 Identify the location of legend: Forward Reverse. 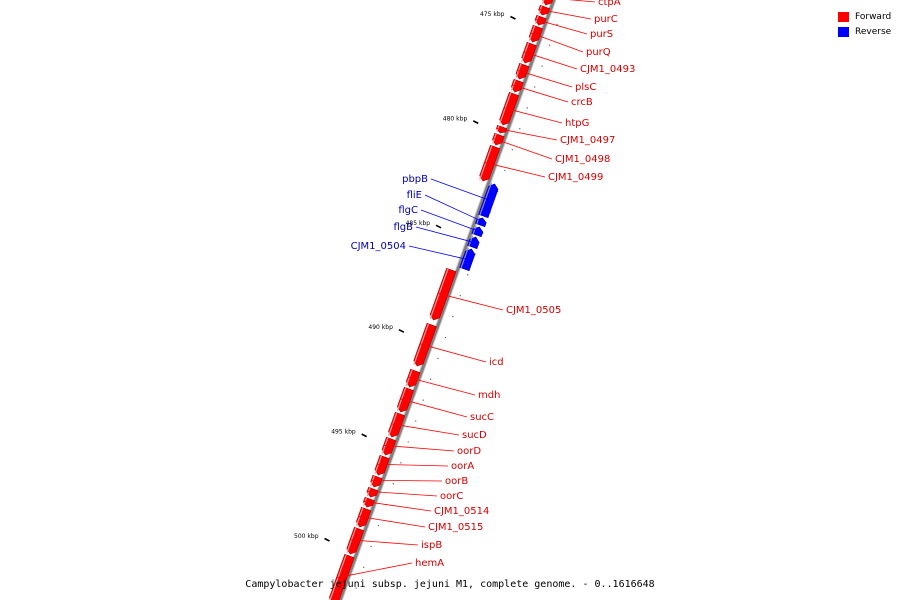
(864, 24).